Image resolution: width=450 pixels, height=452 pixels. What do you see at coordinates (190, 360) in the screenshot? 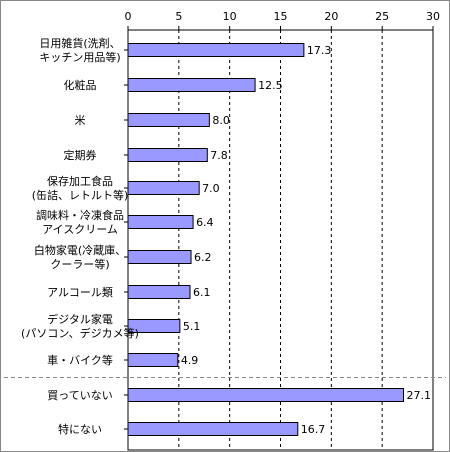
I see `value-label: 4.9` at bounding box center [190, 360].